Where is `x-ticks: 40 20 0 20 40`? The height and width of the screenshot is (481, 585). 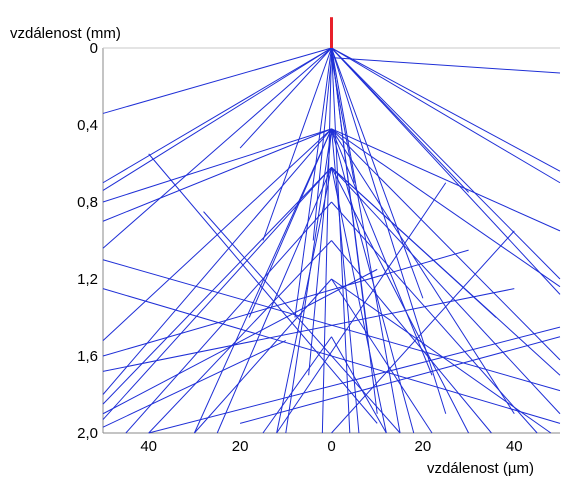
x-ticks: 40 20 0 20 40 is located at coordinates (331, 446).